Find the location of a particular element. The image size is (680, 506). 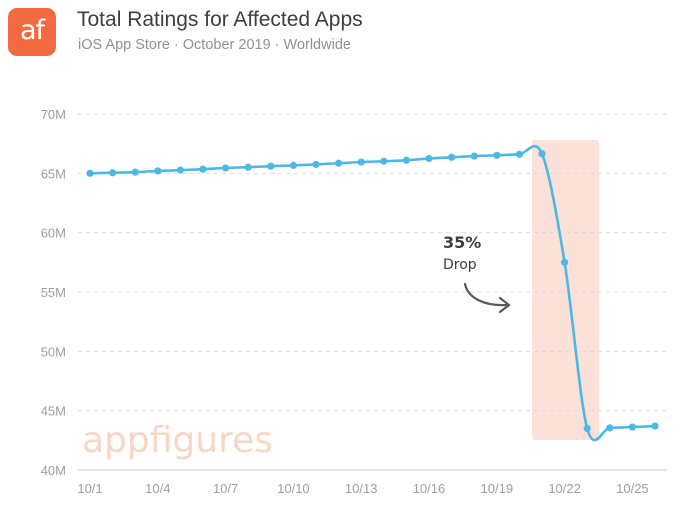

x-tick-label: 10/25 is located at coordinates (632, 488).